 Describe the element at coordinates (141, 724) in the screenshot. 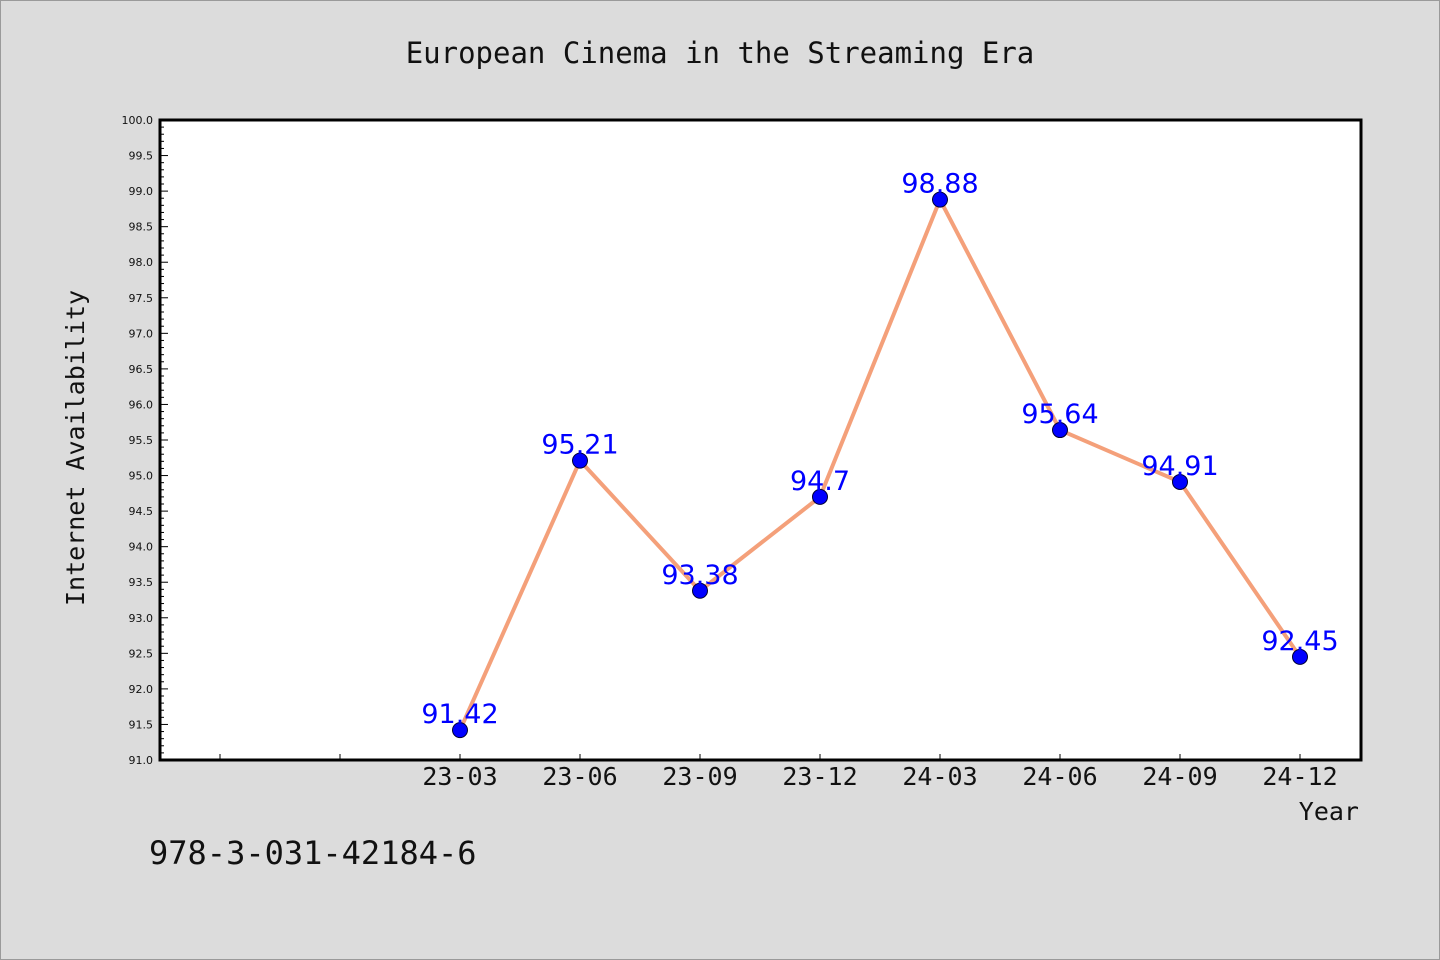

I see `y-tick-label: 91.5` at that location.